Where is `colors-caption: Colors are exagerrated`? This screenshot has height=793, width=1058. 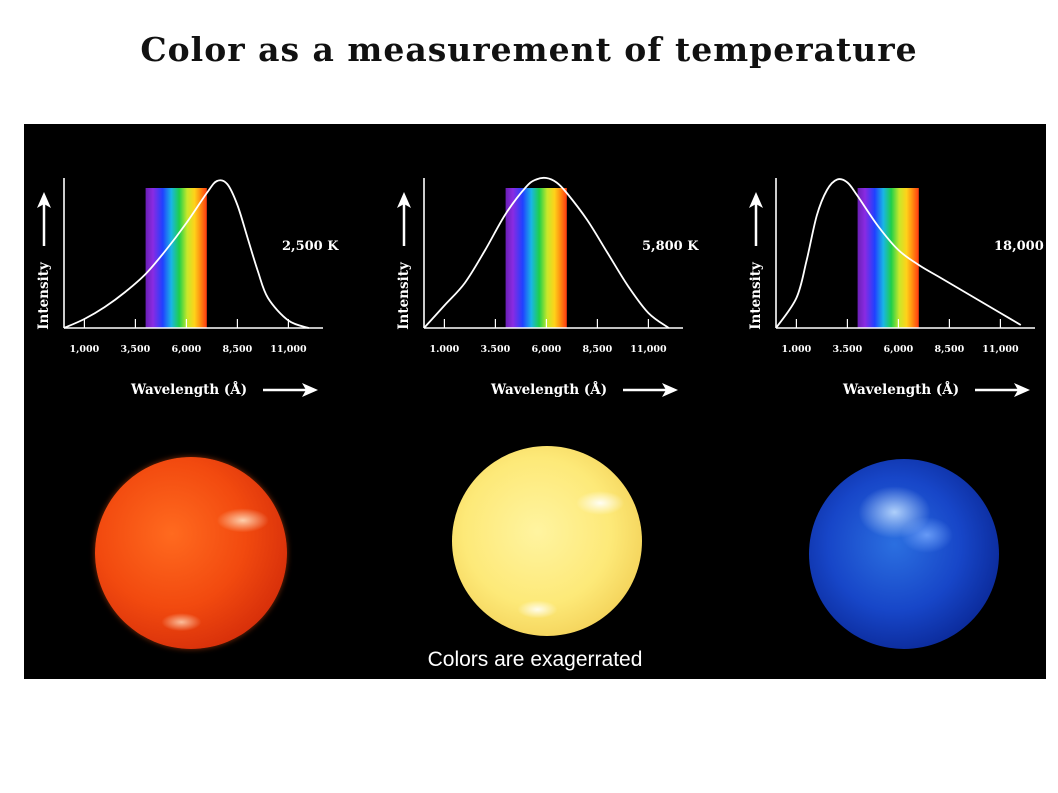 colors-caption: Colors are exagerrated is located at coordinates (535, 659).